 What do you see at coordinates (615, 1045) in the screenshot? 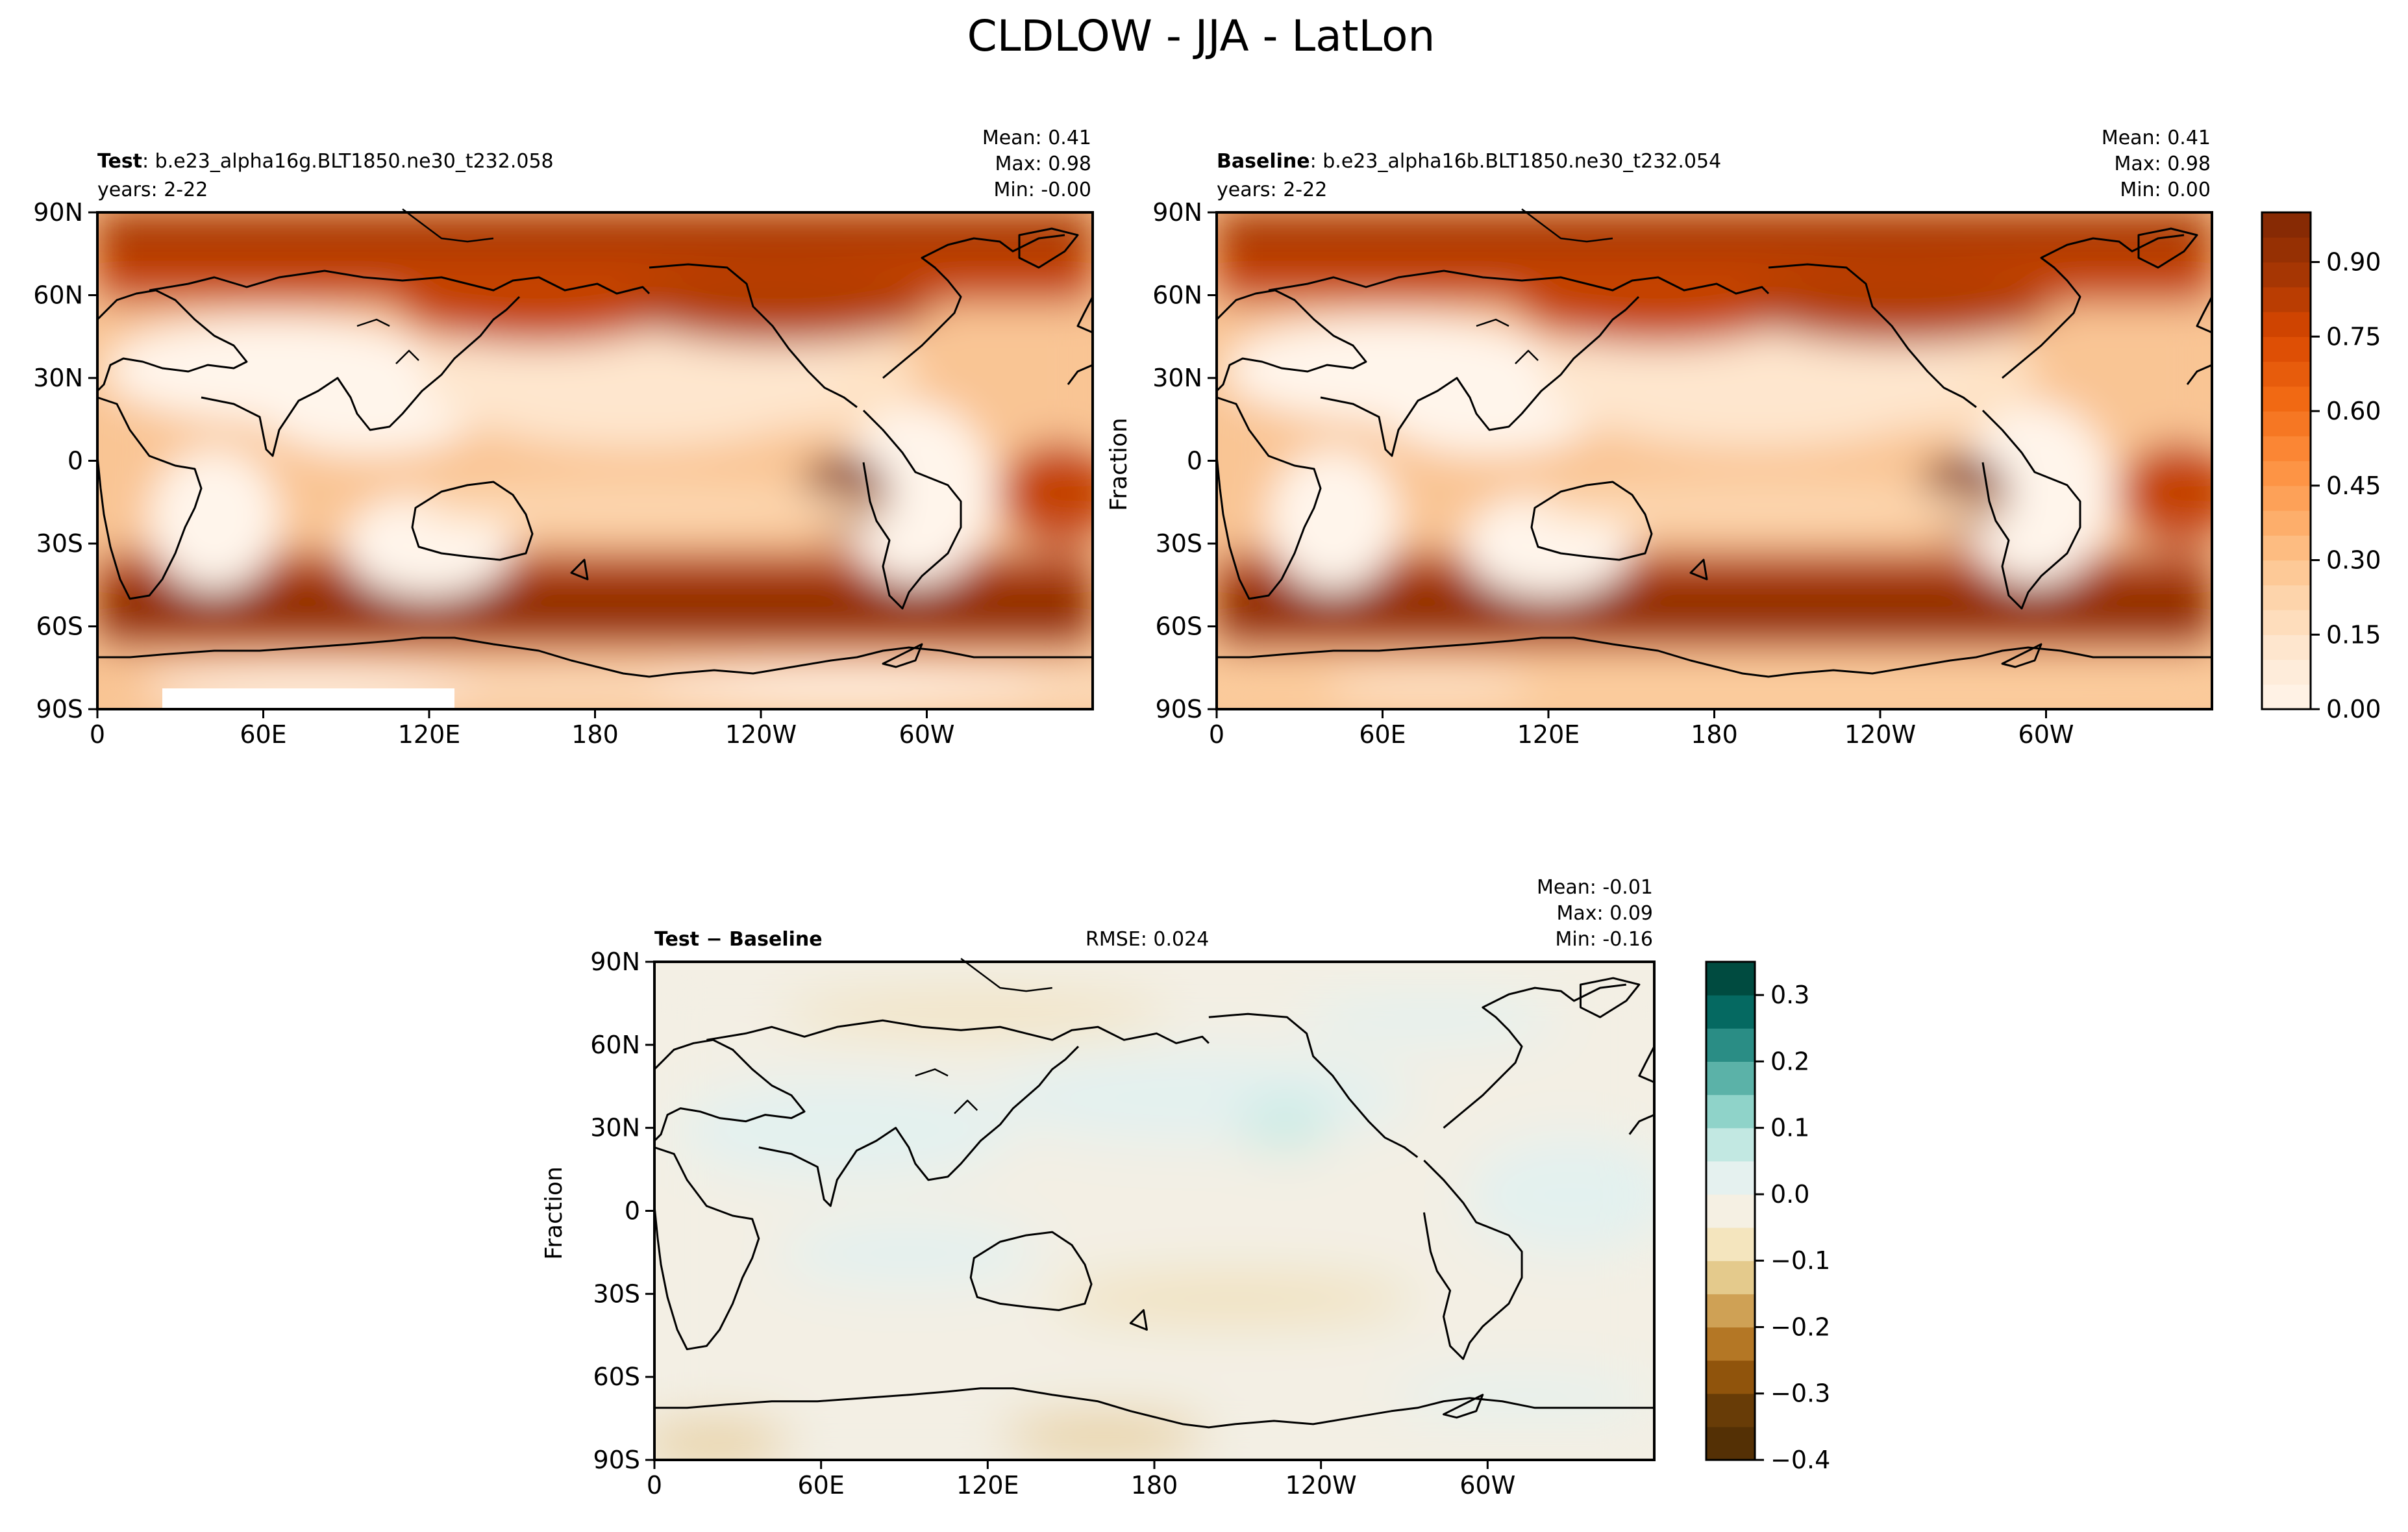
I see `diff-ytick-label: 60N` at bounding box center [615, 1045].